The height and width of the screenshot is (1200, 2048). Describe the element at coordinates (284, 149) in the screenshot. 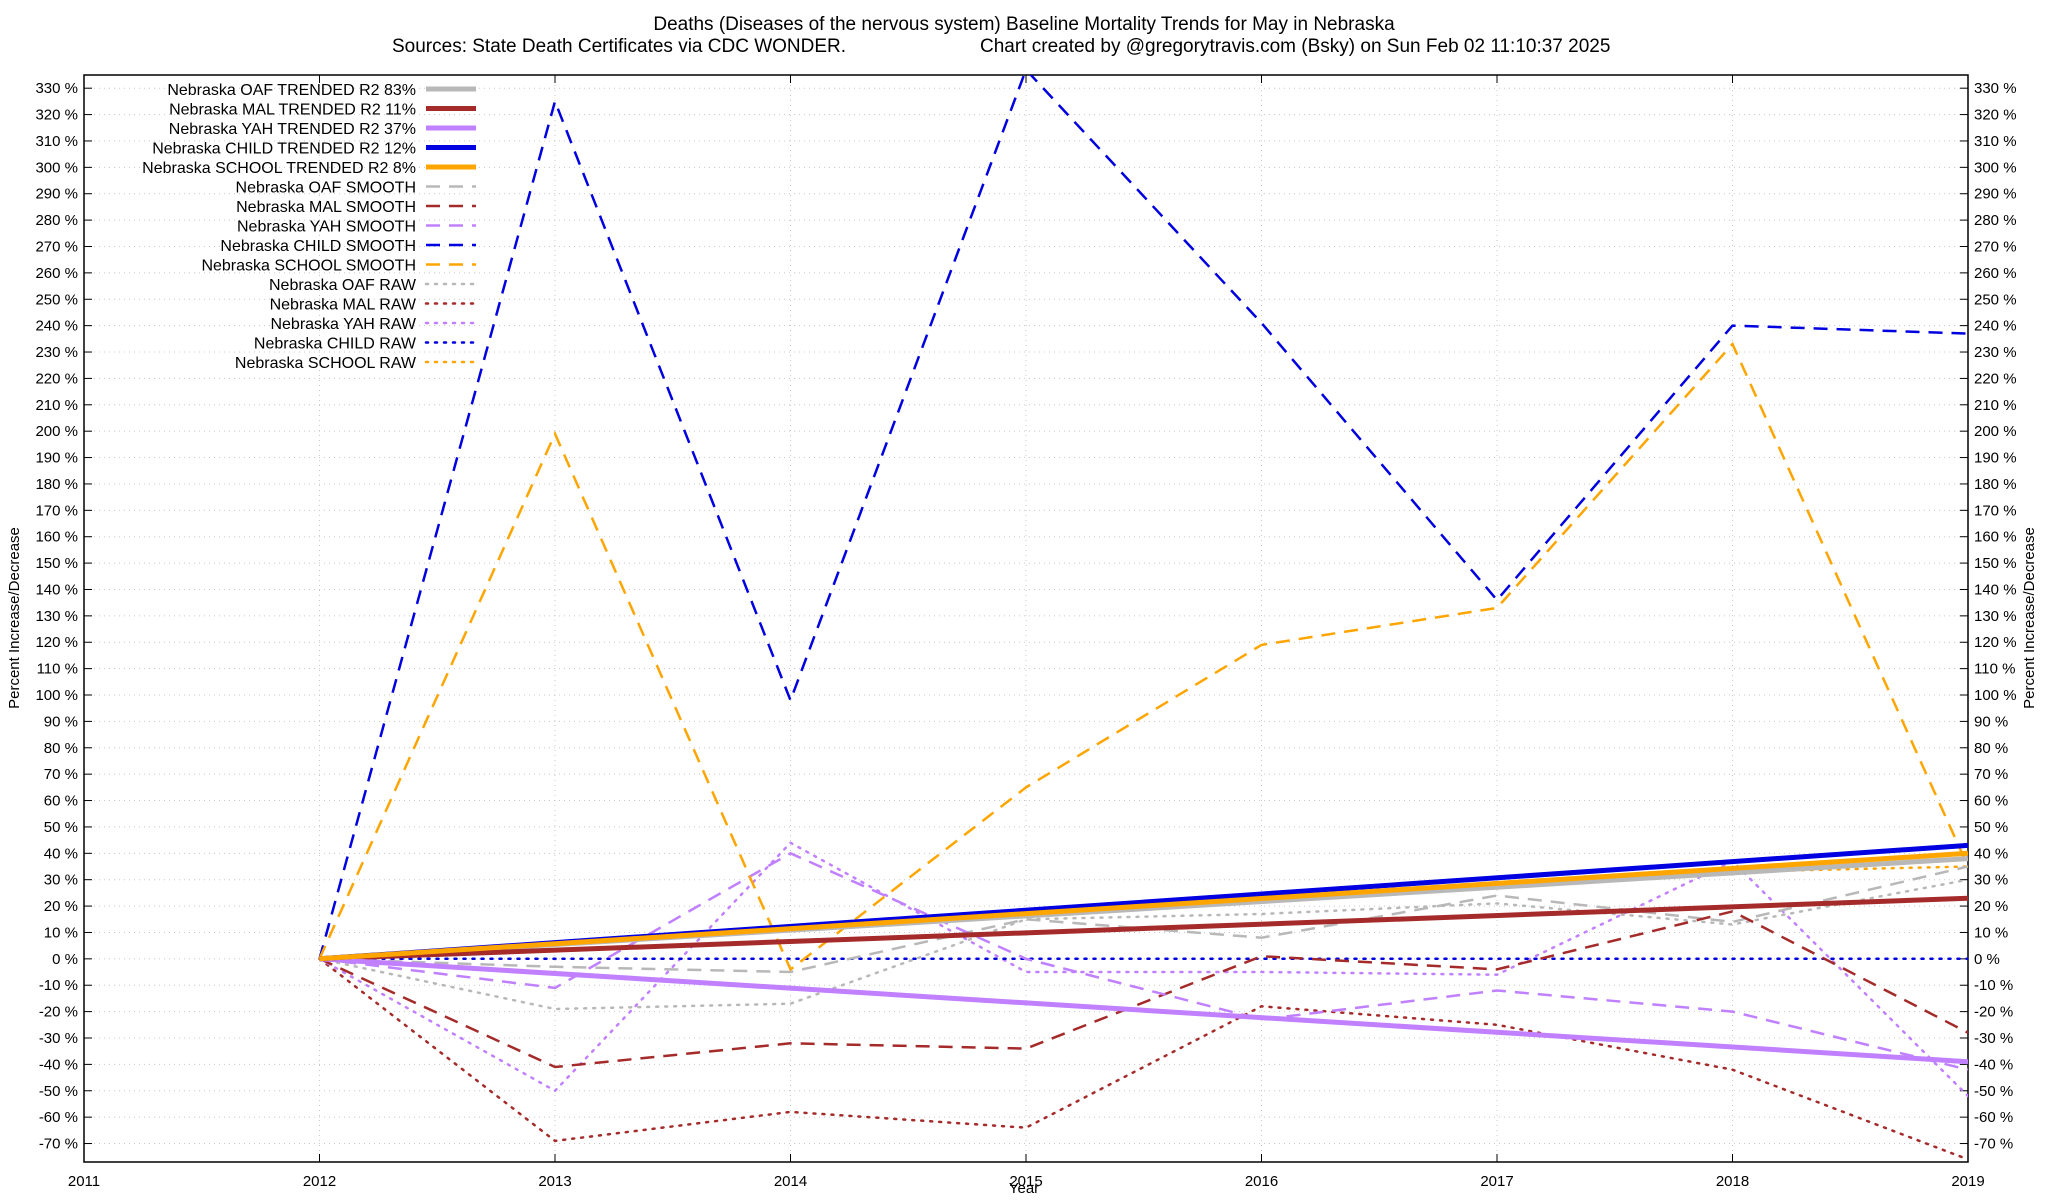

I see `legend-label-nebraska-child-trended: Nebraska CHILD TRENDED R2 12%` at that location.